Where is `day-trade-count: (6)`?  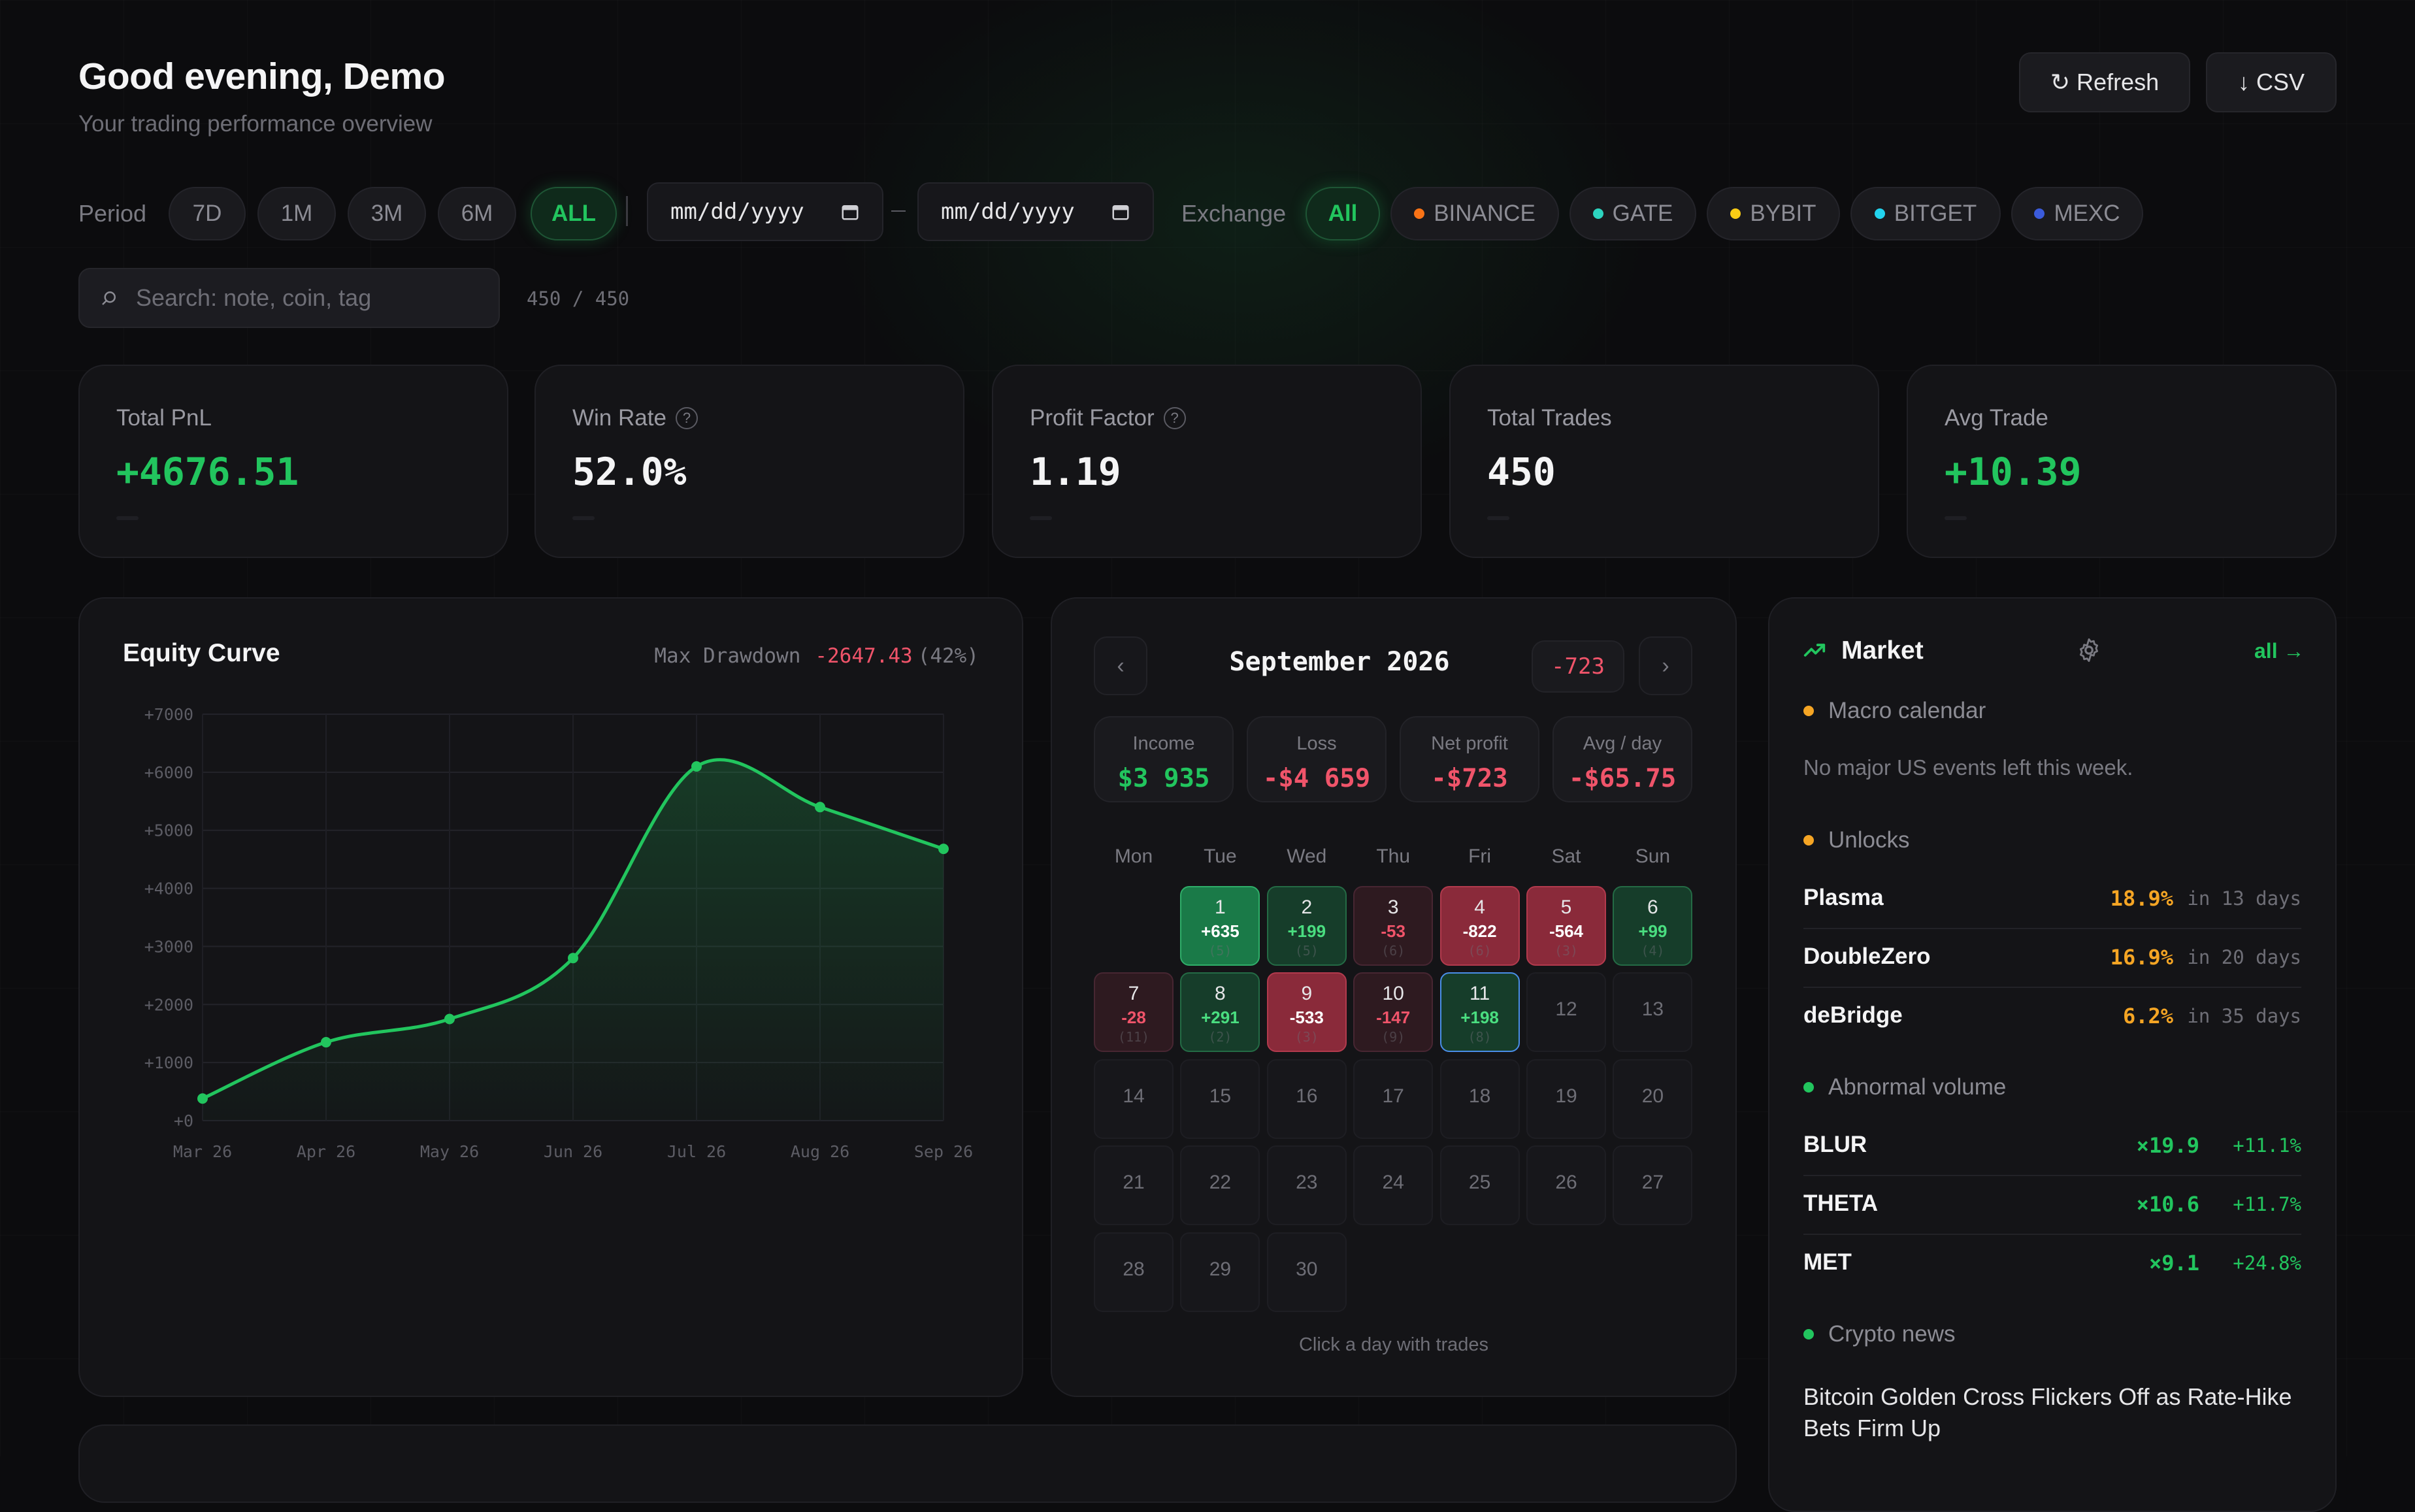 day-trade-count: (6) is located at coordinates (1393, 951).